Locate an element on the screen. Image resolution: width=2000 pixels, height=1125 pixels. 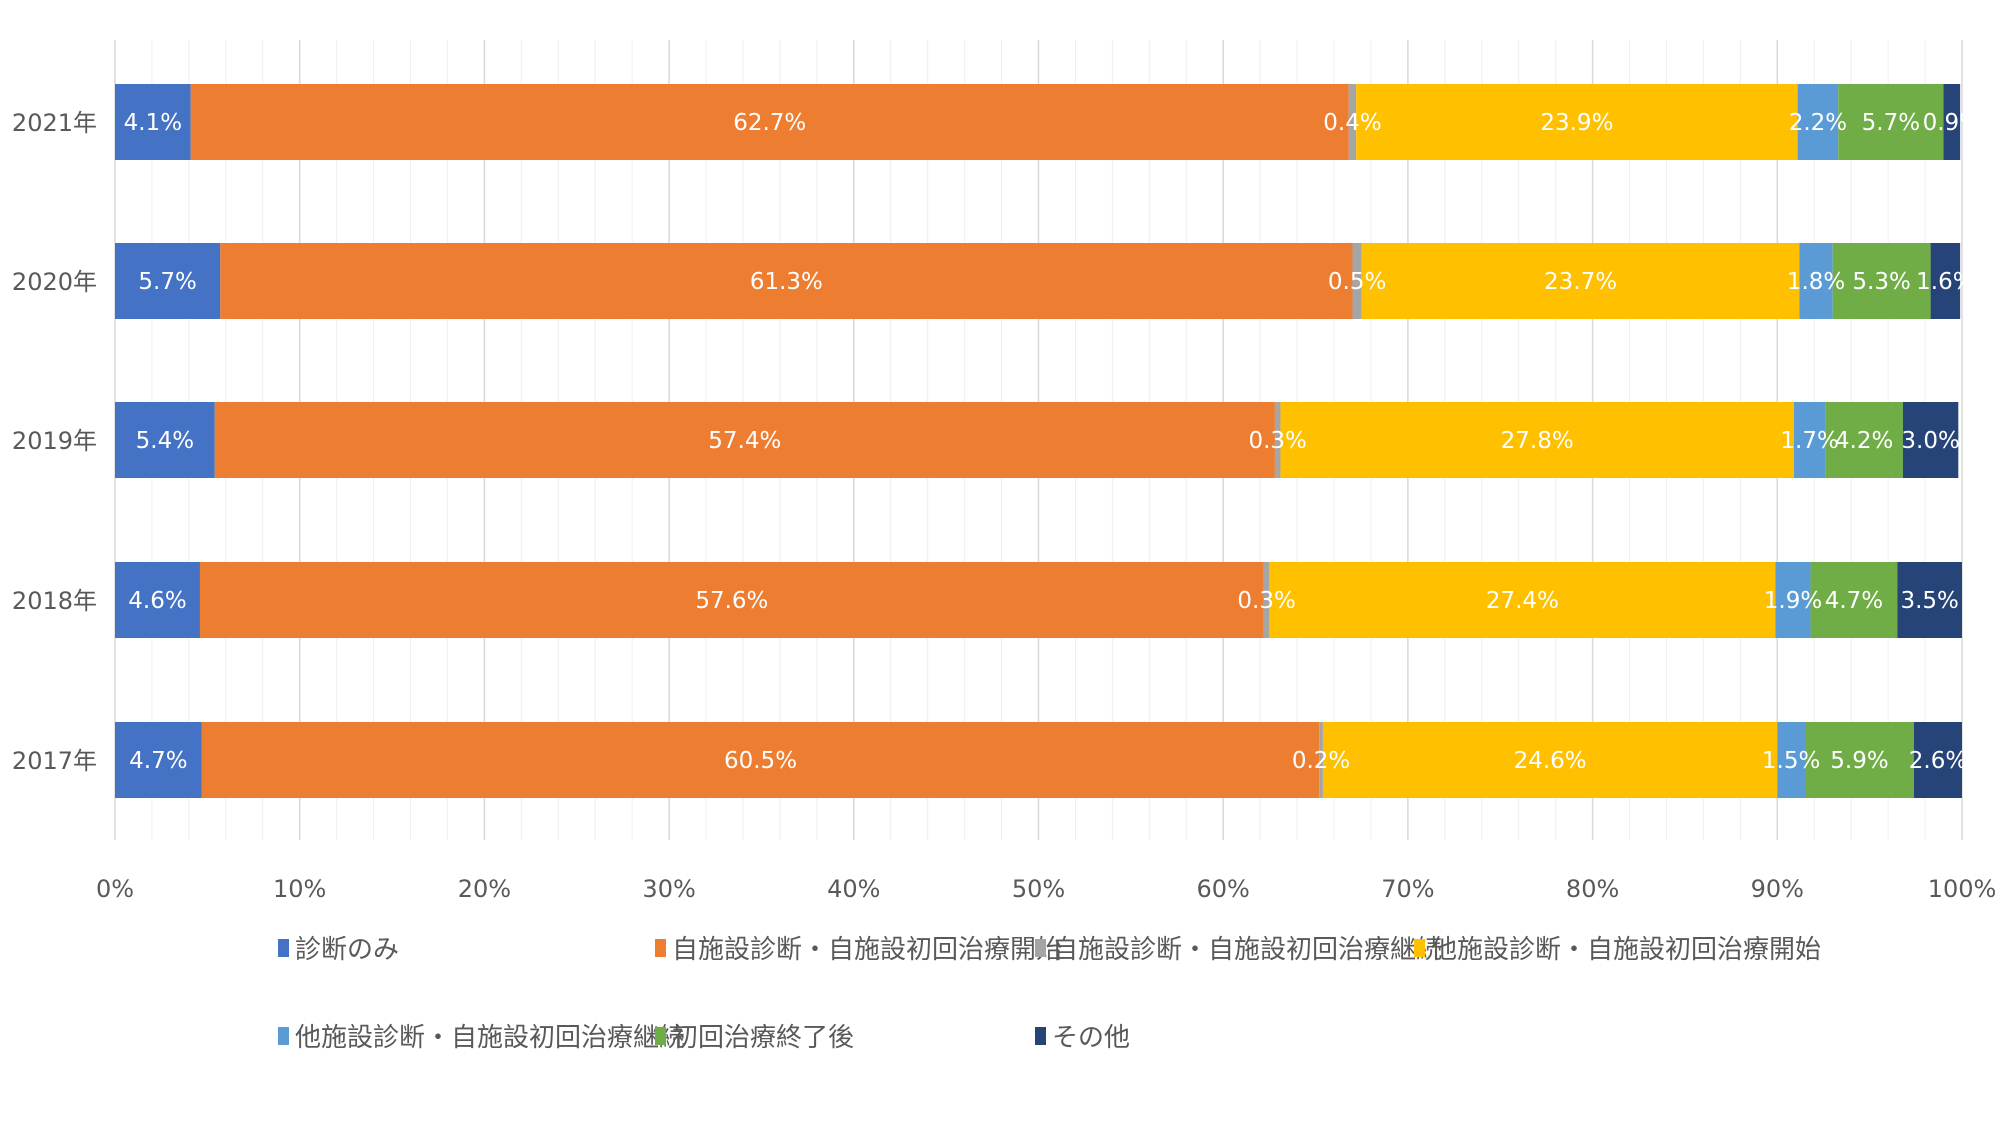
legend-label: 他施設診断・自施設初回治療継続 is located at coordinates (490, 1038).